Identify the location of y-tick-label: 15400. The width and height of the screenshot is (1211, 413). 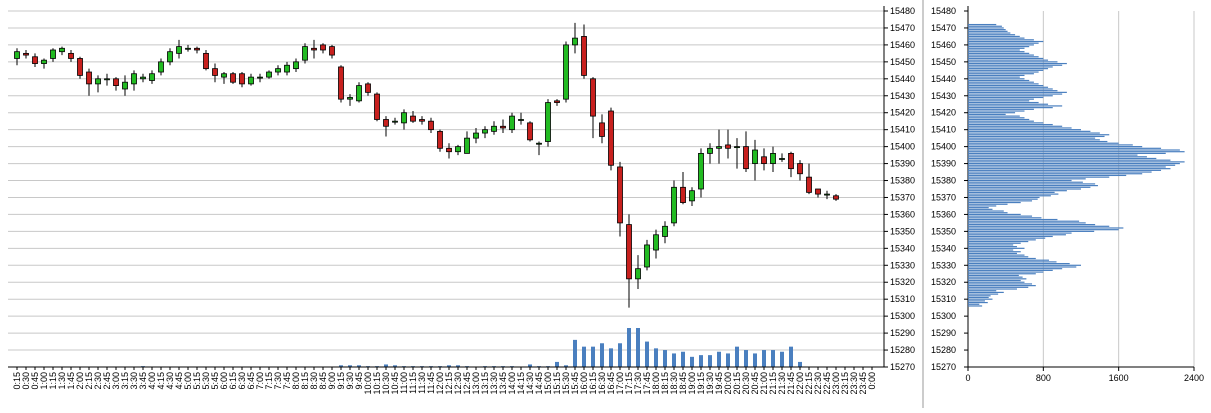
(902, 147).